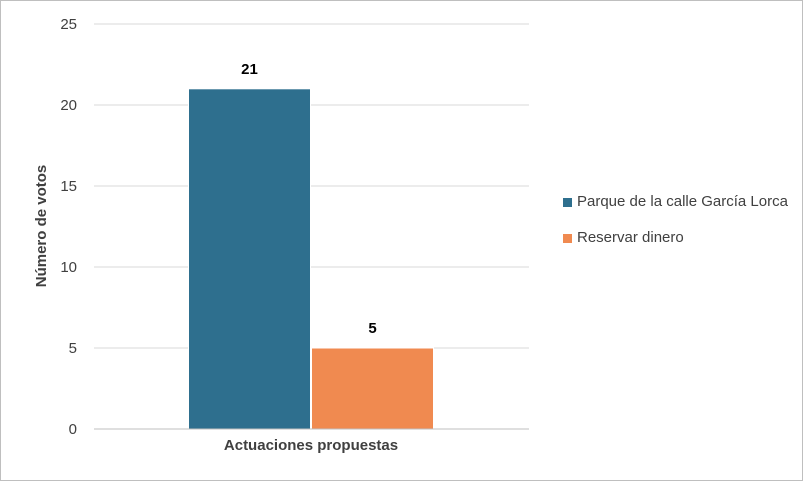  I want to click on legend-item-parque: Parque de la calle García Lorca, so click(679, 202).